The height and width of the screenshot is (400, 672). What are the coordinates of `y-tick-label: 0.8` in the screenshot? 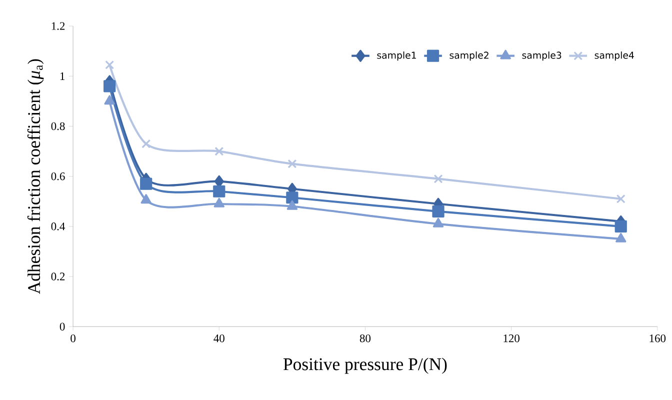 It's located at (58, 126).